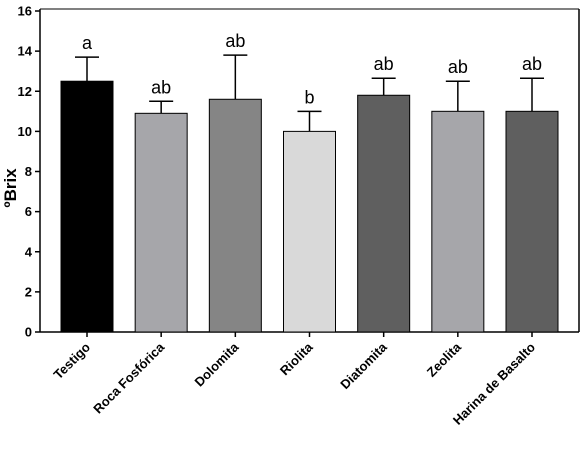 This screenshot has width=585, height=454. I want to click on bar-roca-fosf-rica, so click(161, 222).